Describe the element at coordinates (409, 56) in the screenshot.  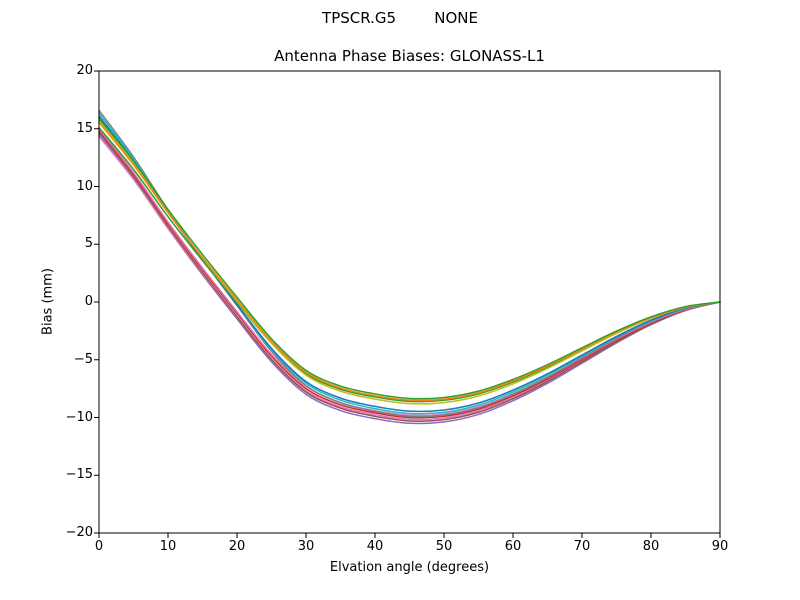
I see `plot-title: Antenna Phase Biases: GLONASS-L1` at that location.